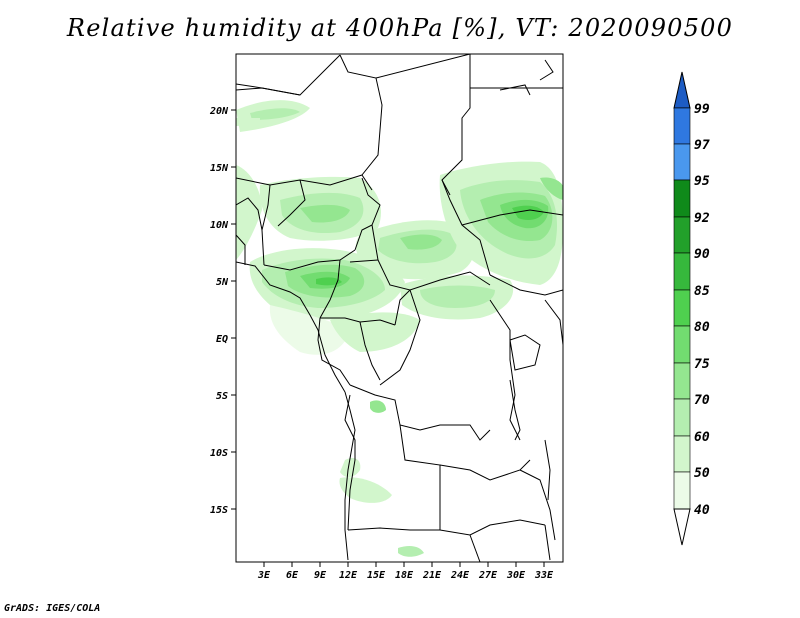 Image resolution: width=800 pixels, height=618 pixels. Describe the element at coordinates (222, 311) in the screenshot. I see `lat-axis: 20N 15N 10N 5N EQ 5S 10S 15S` at that location.